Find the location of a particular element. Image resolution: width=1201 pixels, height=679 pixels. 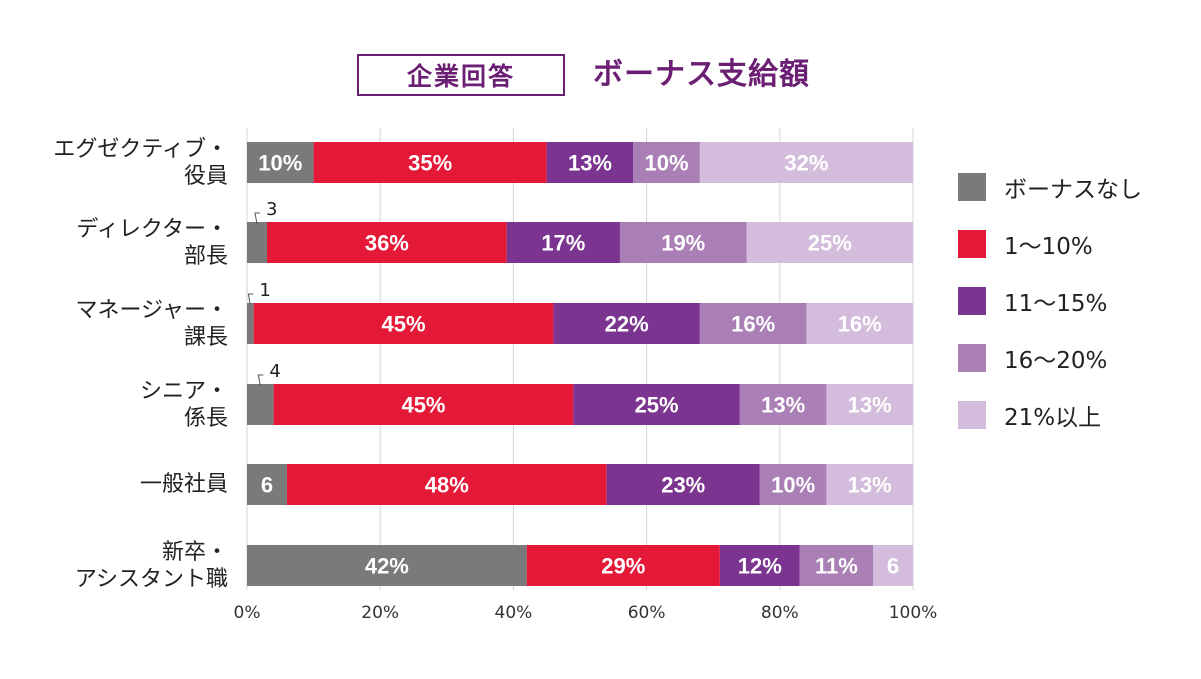

data-label: 1 is located at coordinates (264, 290).